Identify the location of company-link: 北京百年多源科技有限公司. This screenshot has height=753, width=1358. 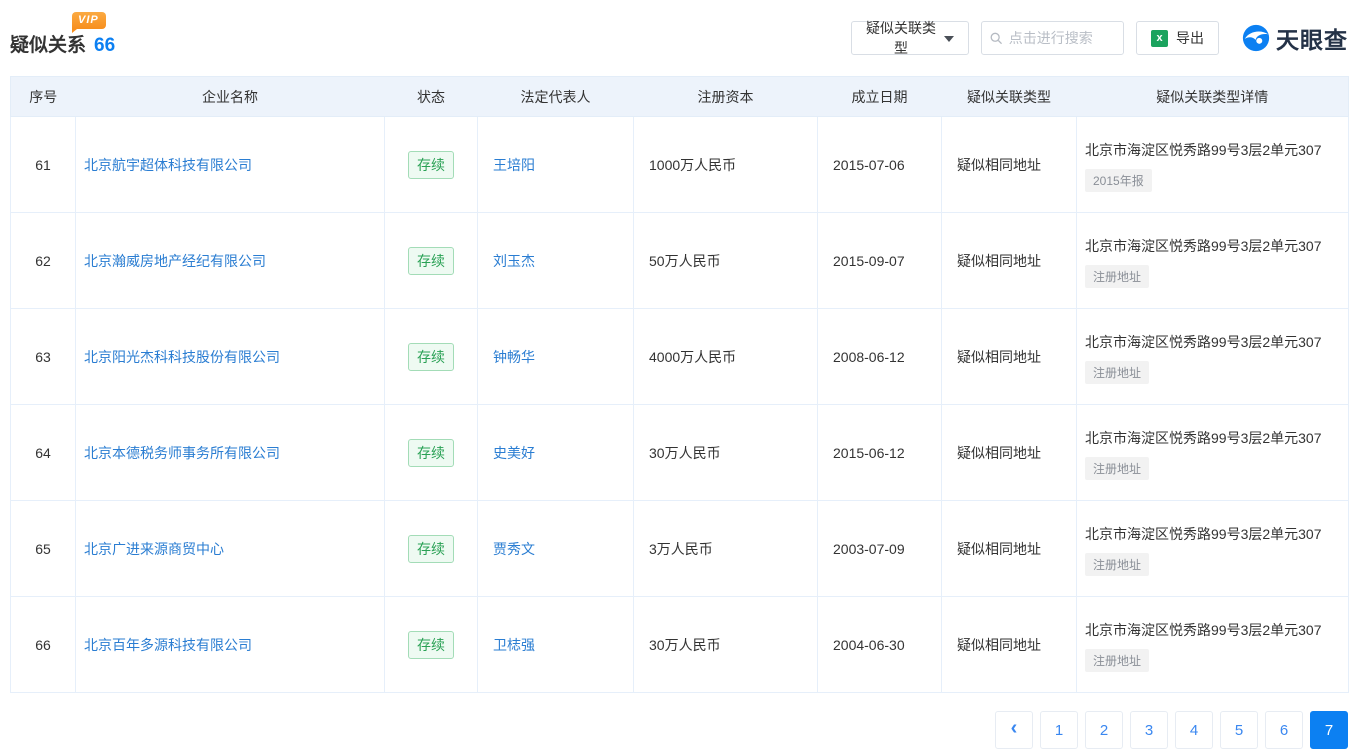
(168, 644).